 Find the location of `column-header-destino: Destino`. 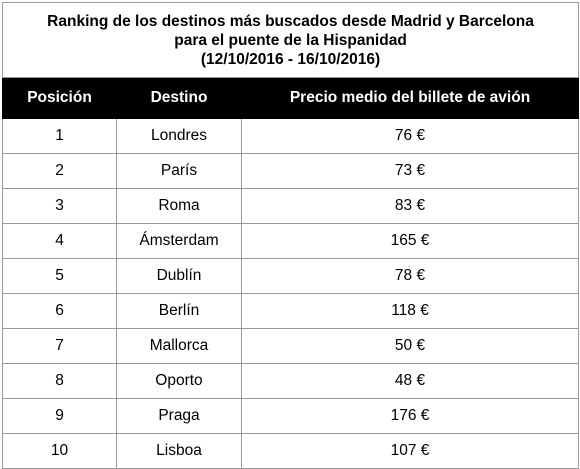

column-header-destino: Destino is located at coordinates (179, 98).